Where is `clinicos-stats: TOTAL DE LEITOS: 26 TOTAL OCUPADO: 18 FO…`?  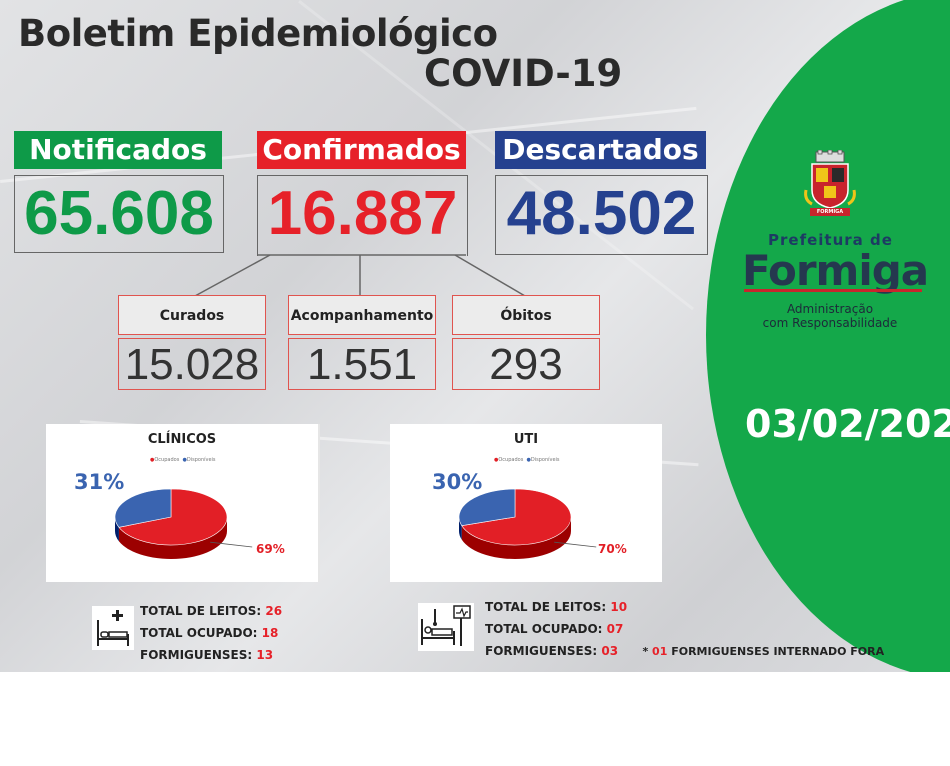 clinicos-stats: TOTAL DE LEITOS: 26 TOTAL OCUPADO: 18 FO… is located at coordinates (211, 633).